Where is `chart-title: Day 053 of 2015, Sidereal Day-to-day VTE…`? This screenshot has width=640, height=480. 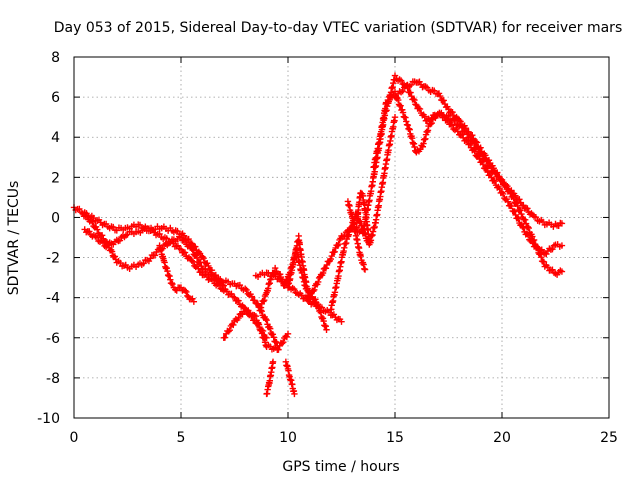
chart-title: Day 053 of 2015, Sidereal Day-to-day VTE… is located at coordinates (338, 28).